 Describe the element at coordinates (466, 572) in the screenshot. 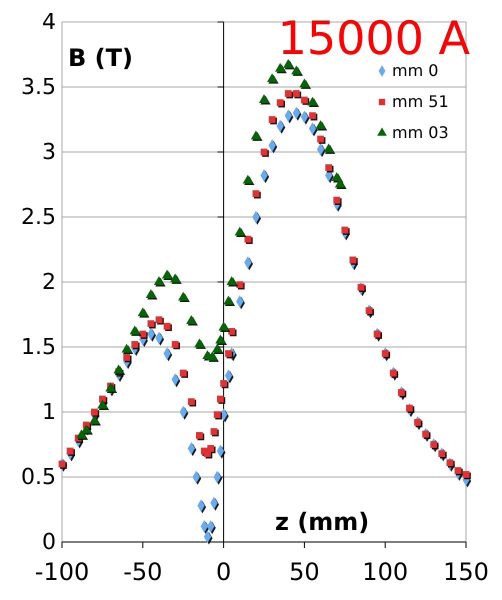

I see `x-tick-label: 150` at that location.